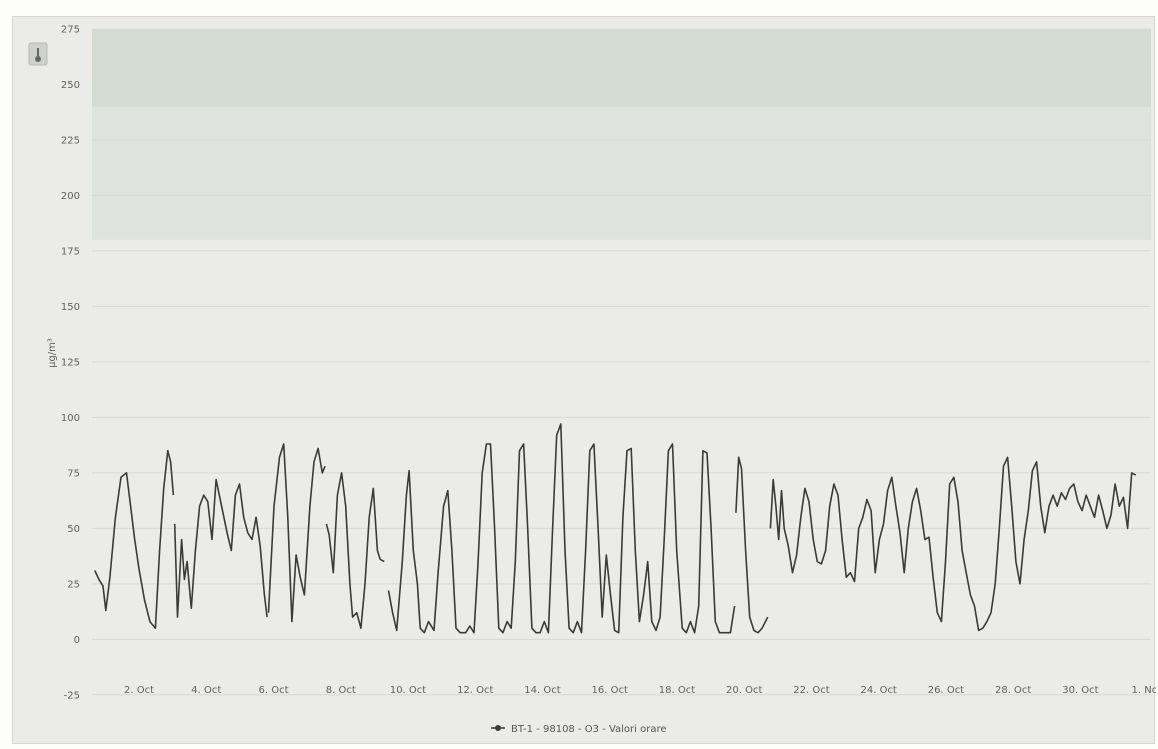 The image size is (1158, 749). Describe the element at coordinates (677, 690) in the screenshot. I see `x-tick-label: 18. Oct` at that location.